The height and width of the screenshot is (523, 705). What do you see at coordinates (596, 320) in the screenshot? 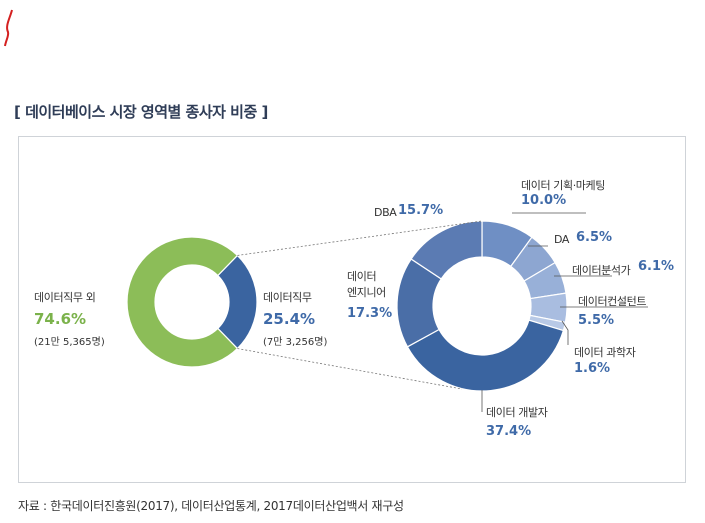
I see `pct-consultant: 5.5%` at bounding box center [596, 320].